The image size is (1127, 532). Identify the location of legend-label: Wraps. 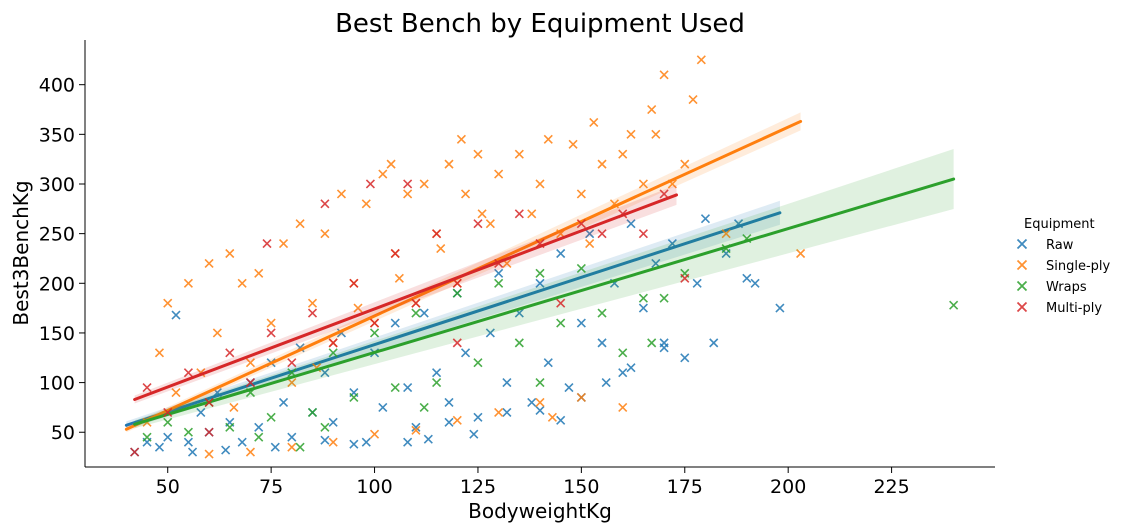
(1066, 287).